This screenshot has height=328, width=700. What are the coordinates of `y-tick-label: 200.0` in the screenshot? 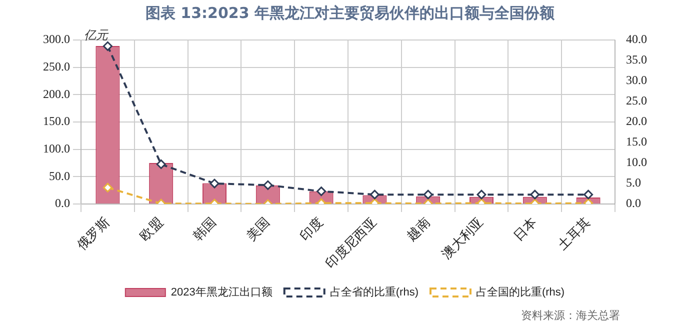 It's located at (56, 93).